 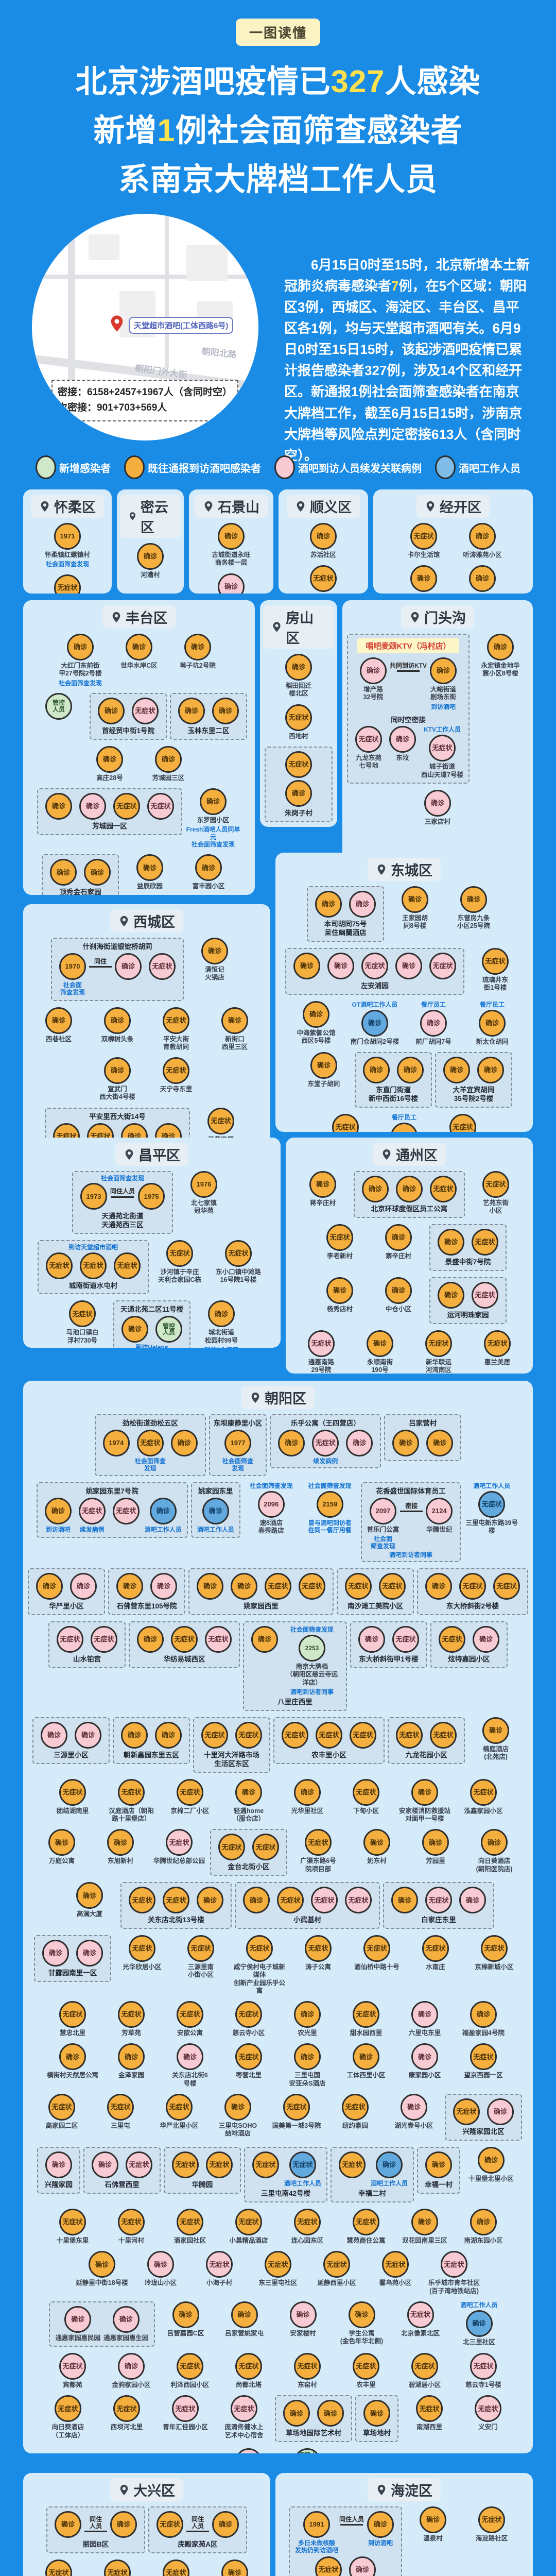 I want to click on case-group: 确诊 确诊 东直门街道 新中西街16号楼, so click(x=393, y=1080).